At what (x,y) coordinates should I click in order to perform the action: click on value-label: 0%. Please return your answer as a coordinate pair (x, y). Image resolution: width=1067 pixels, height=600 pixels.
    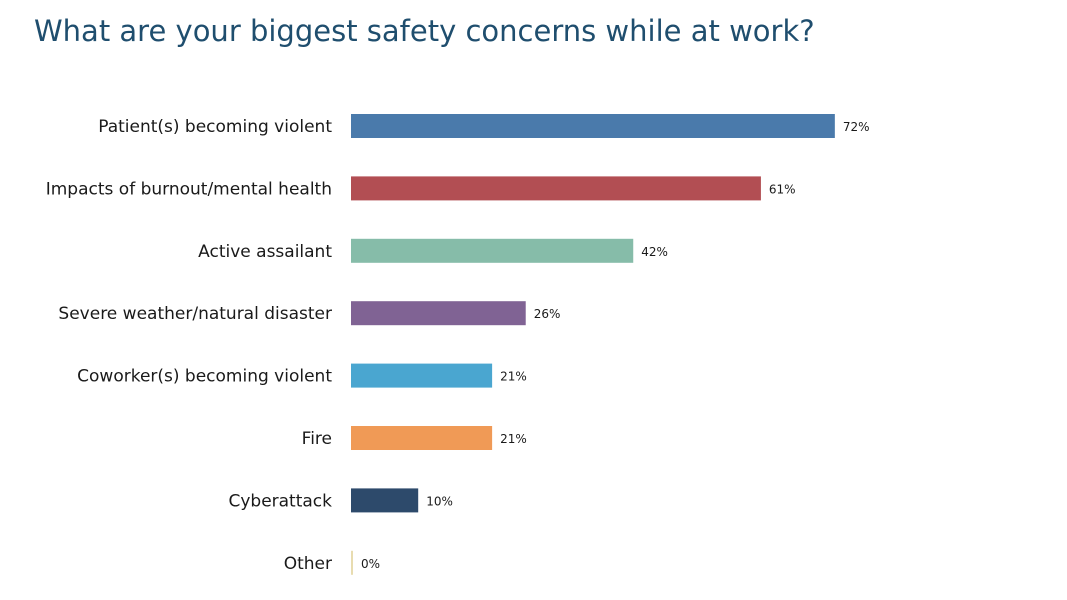
    Looking at the image, I should click on (370, 564).